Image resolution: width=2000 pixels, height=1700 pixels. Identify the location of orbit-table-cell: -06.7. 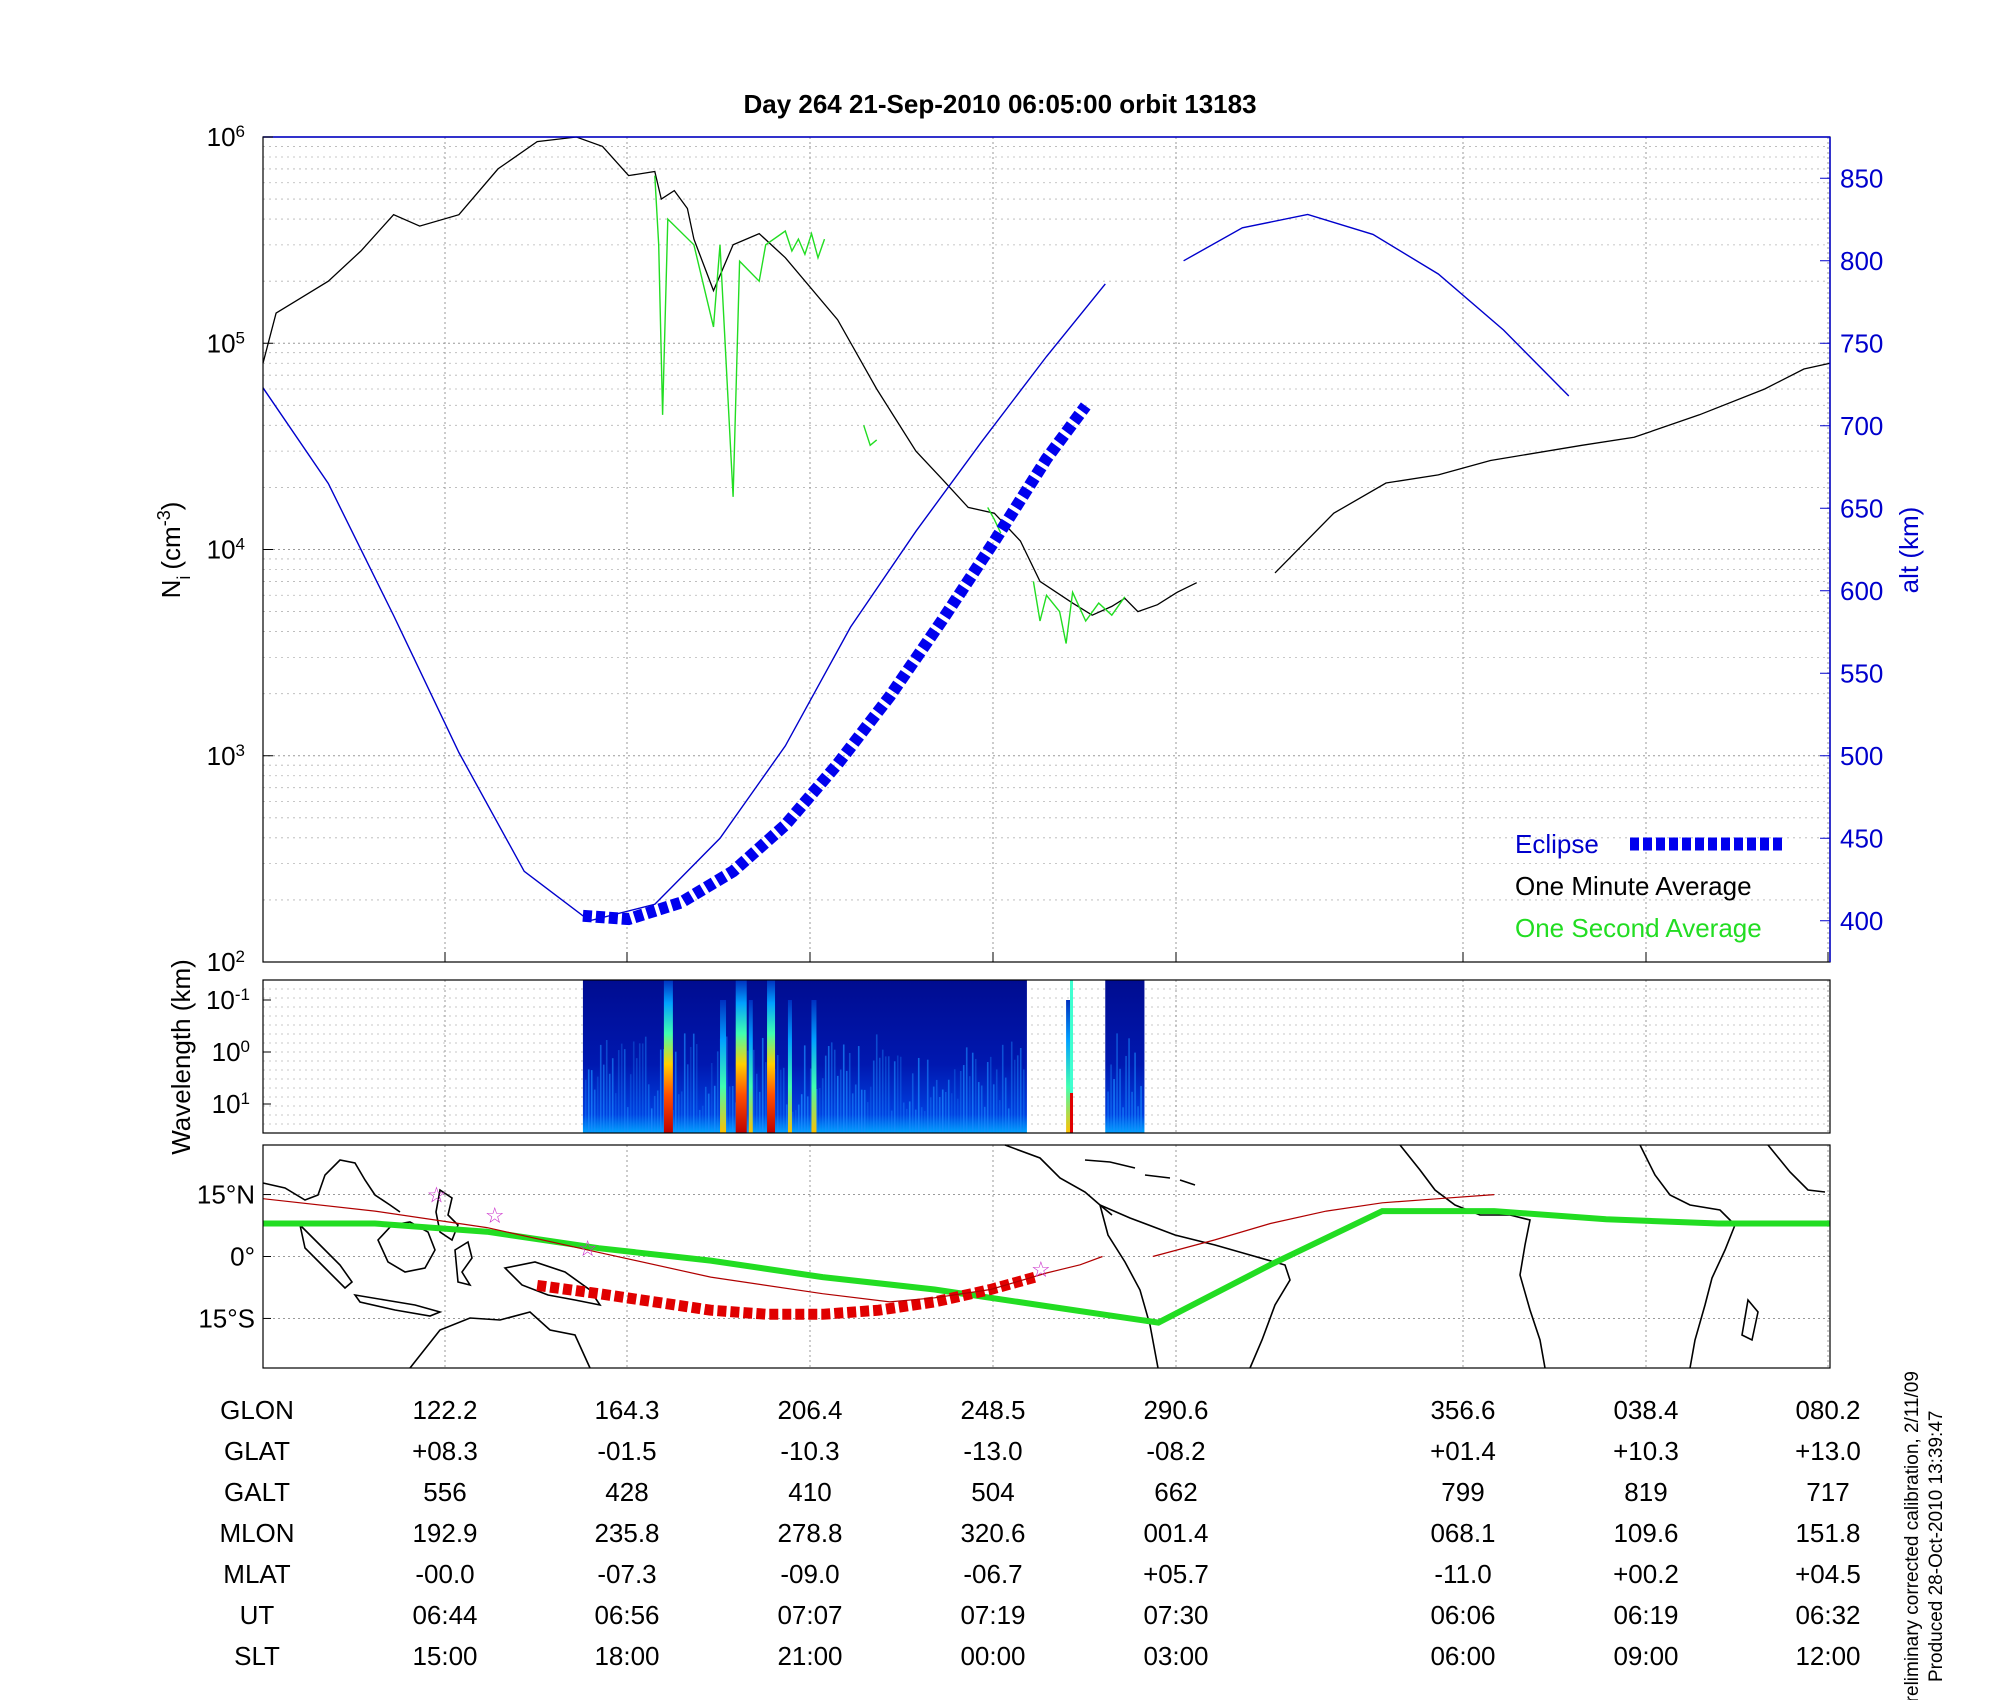
(992, 1574).